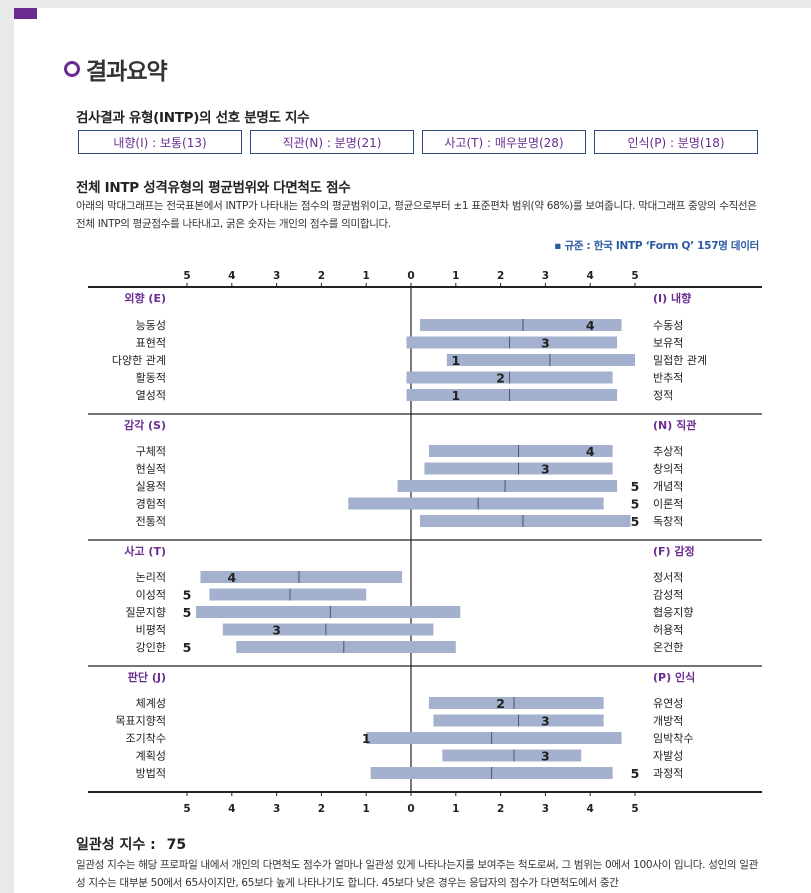  I want to click on left-facet-label: 현실적, so click(151, 469).